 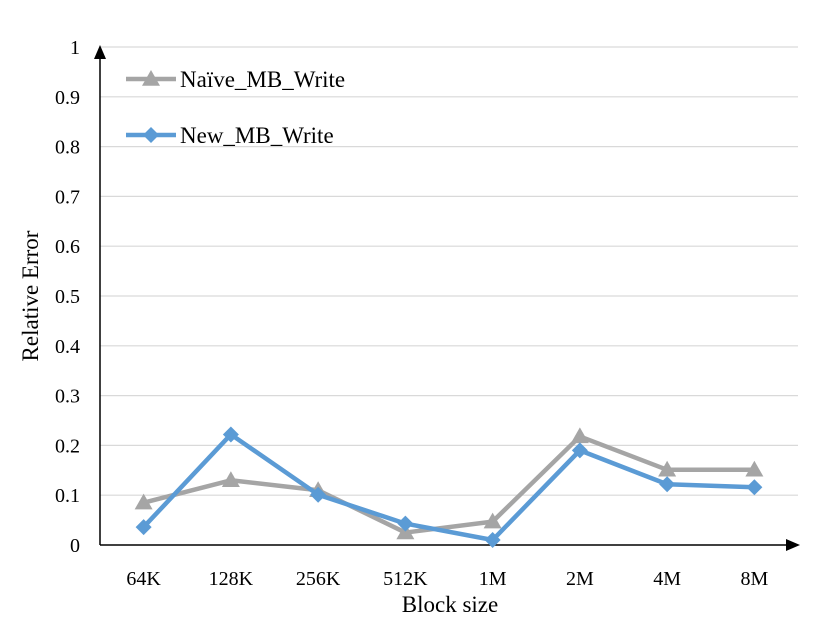 What do you see at coordinates (262, 79) in the screenshot?
I see `legend-label: Naïve_MB_Write` at bounding box center [262, 79].